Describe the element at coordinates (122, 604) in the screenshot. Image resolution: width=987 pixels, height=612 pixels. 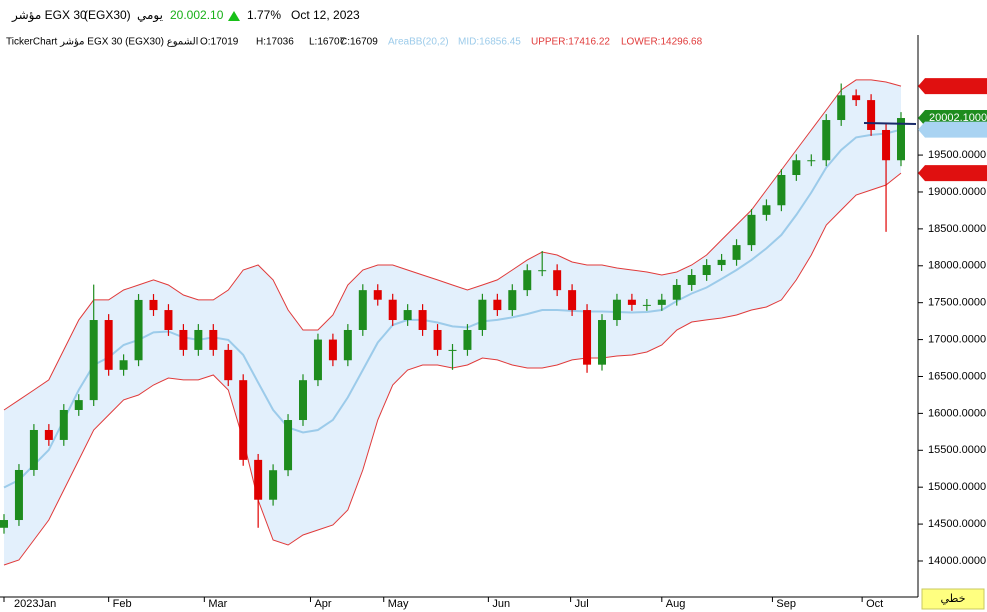
I see `x-tick-label: Feb` at that location.